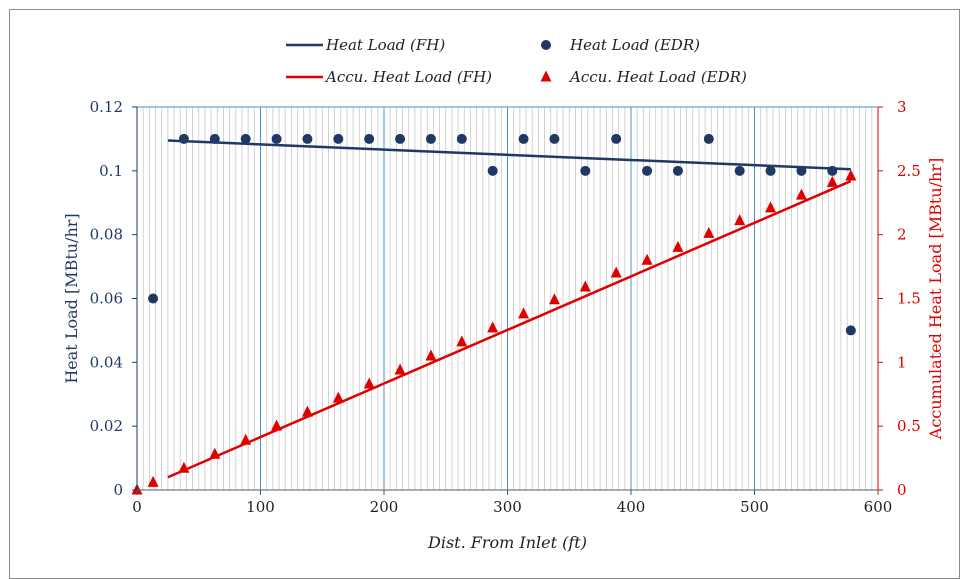 Image resolution: width=972 pixels, height=579 pixels. What do you see at coordinates (909, 426) in the screenshot?
I see `y-right-tick-label: 0.5` at bounding box center [909, 426].